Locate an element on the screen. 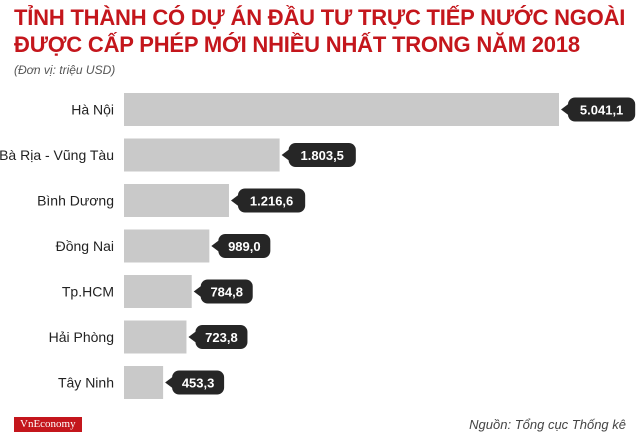 The width and height of the screenshot is (640, 438). value-label: 784,8 is located at coordinates (226, 292).